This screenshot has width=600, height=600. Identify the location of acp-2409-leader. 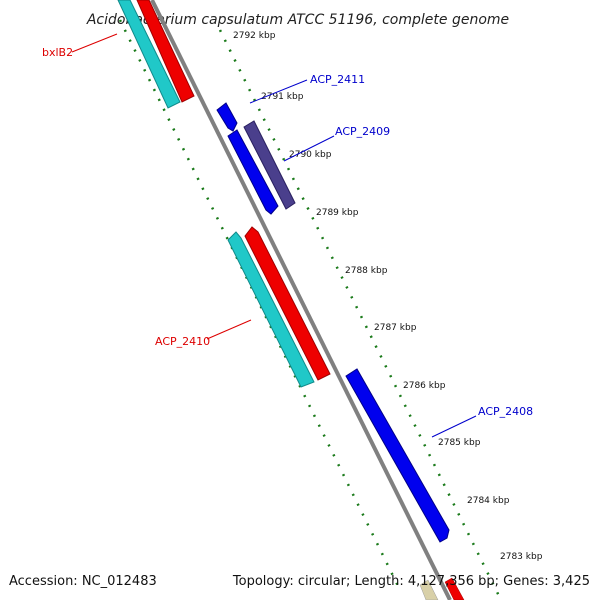
(309, 148).